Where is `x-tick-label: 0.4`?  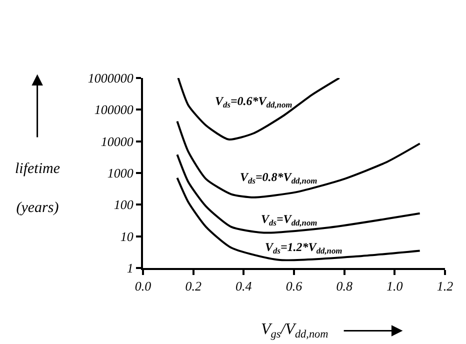 x-tick-label: 0.4 is located at coordinates (244, 286).